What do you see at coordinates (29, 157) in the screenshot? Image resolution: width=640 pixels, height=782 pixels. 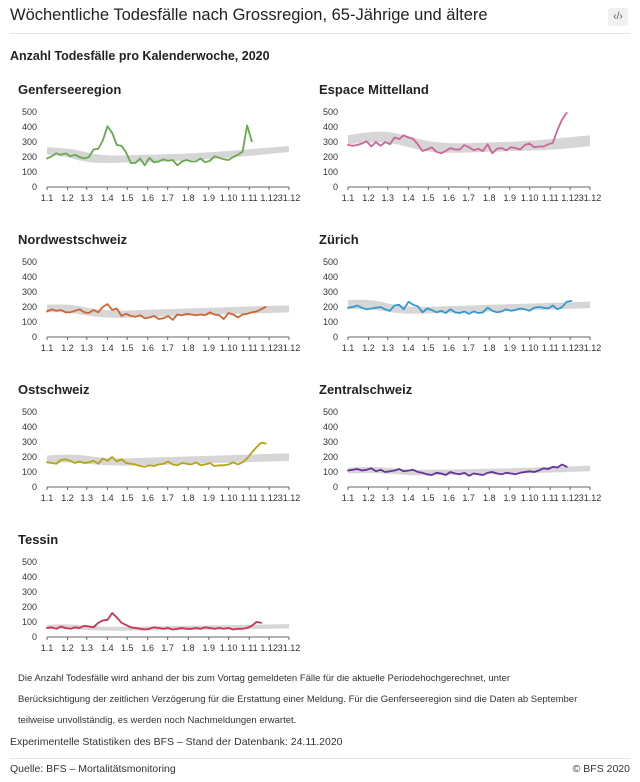 I see `genferseeregion-y-tick-200: 200` at bounding box center [29, 157].